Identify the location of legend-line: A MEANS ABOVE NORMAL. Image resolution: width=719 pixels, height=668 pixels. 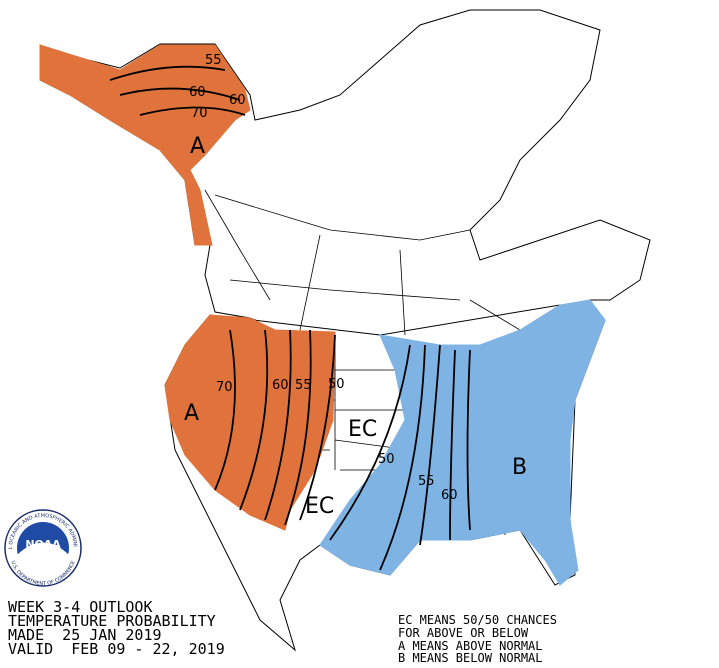
(470, 646).